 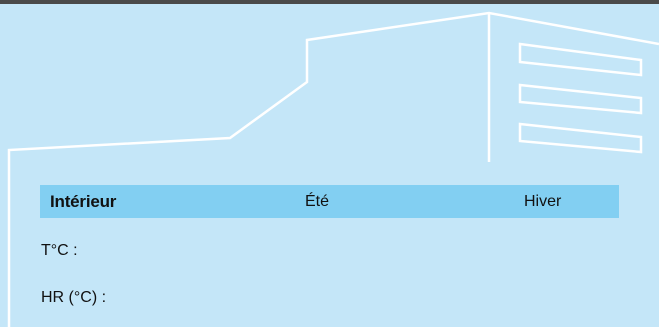 I want to click on row-label-temperature: T°C :, so click(x=59, y=250).